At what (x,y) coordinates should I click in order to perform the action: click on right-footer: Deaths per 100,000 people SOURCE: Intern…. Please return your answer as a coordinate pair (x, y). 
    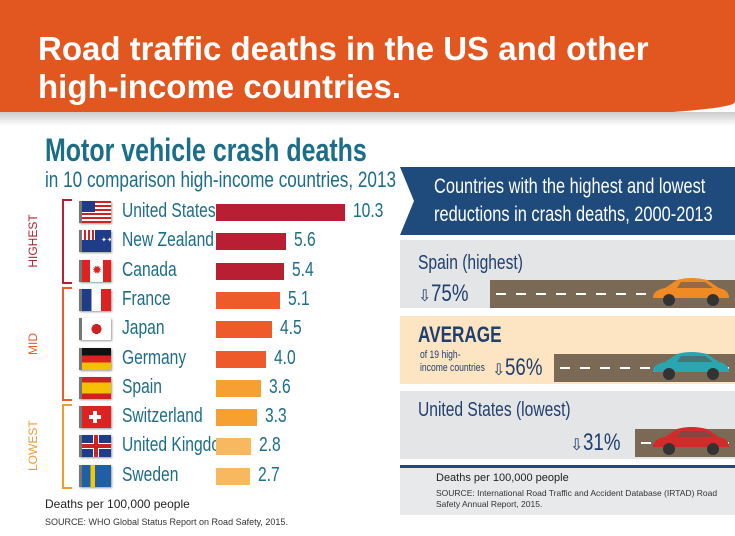
    Looking at the image, I should click on (567, 490).